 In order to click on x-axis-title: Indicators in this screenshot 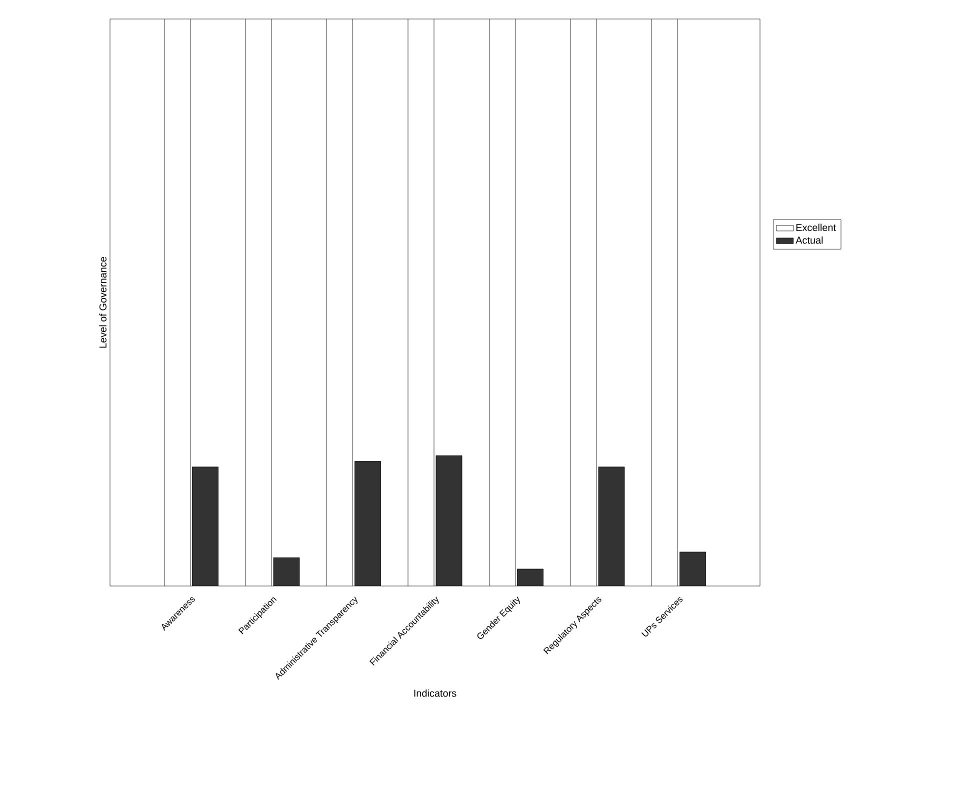, I will do `click(435, 693)`.